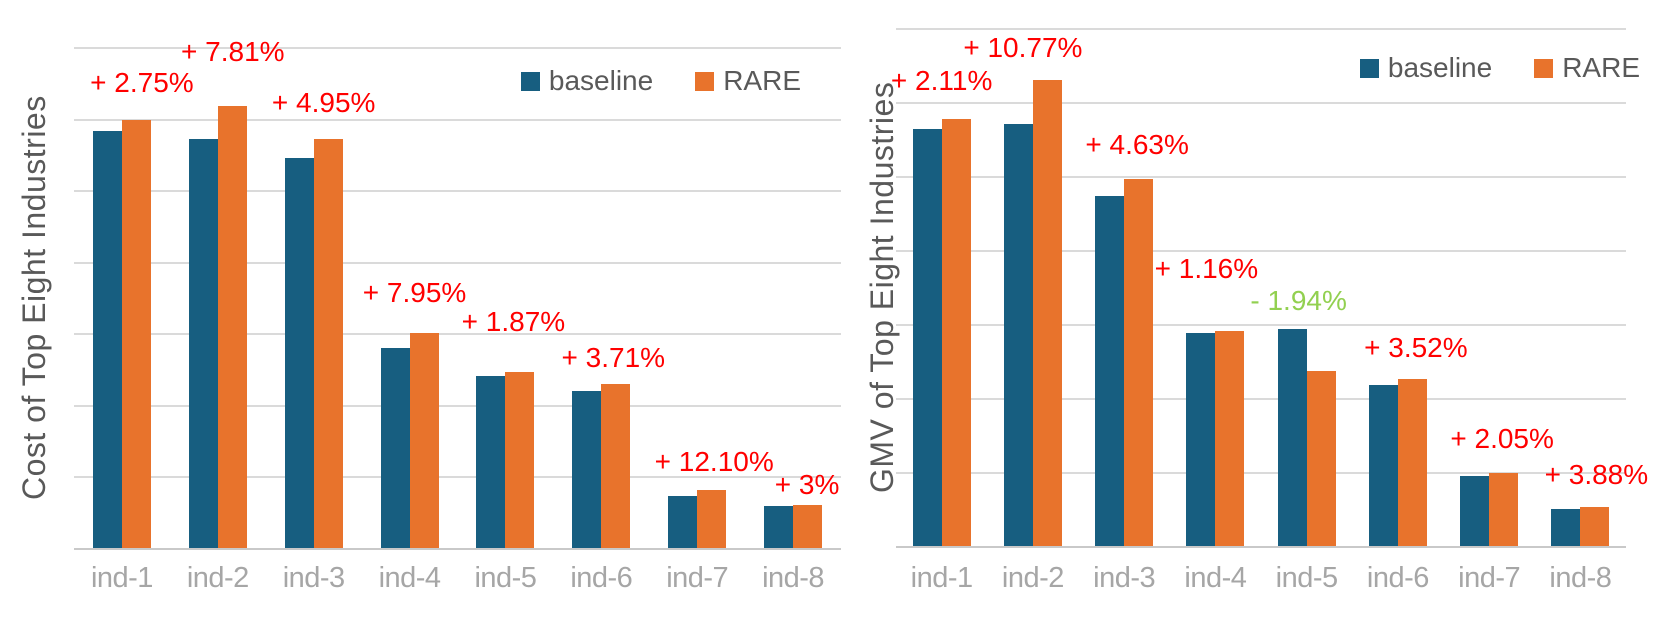  Describe the element at coordinates (941, 81) in the screenshot. I see `annotation-ind-1: + 2.11%` at that location.